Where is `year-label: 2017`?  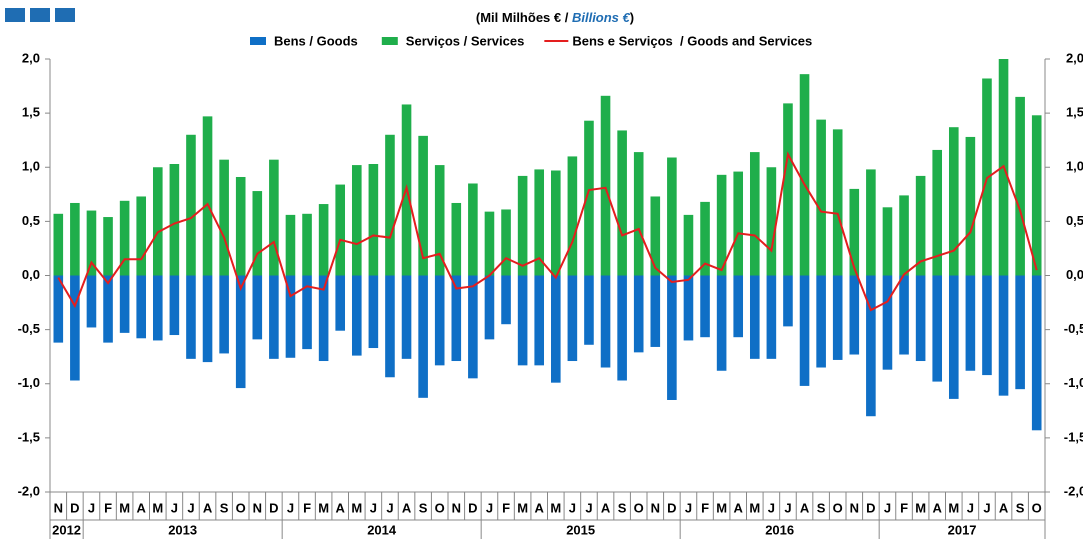
year-label: 2017 is located at coordinates (962, 529).